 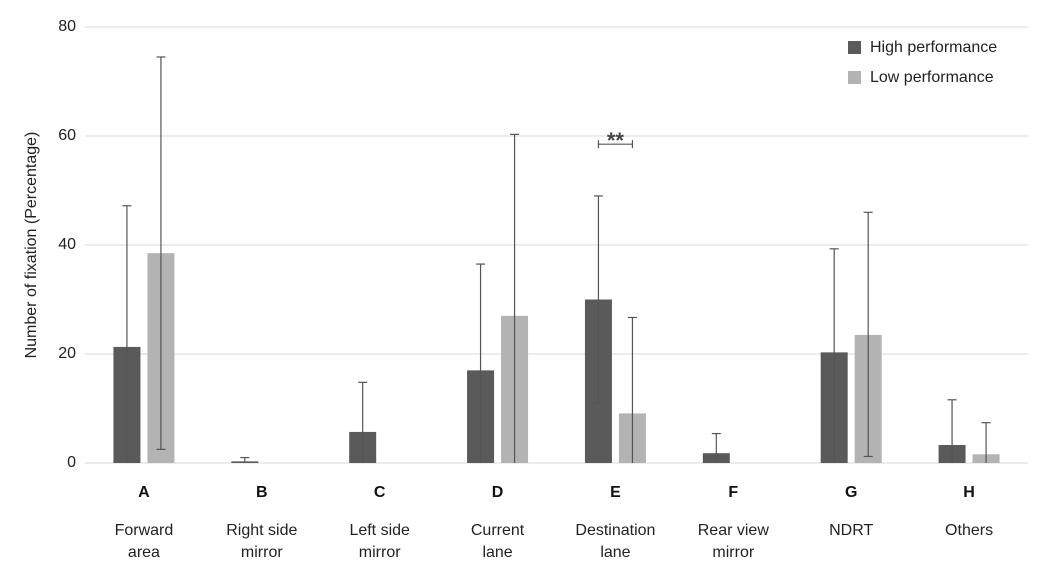 I want to click on legend-label: High performance, so click(x=933, y=47).